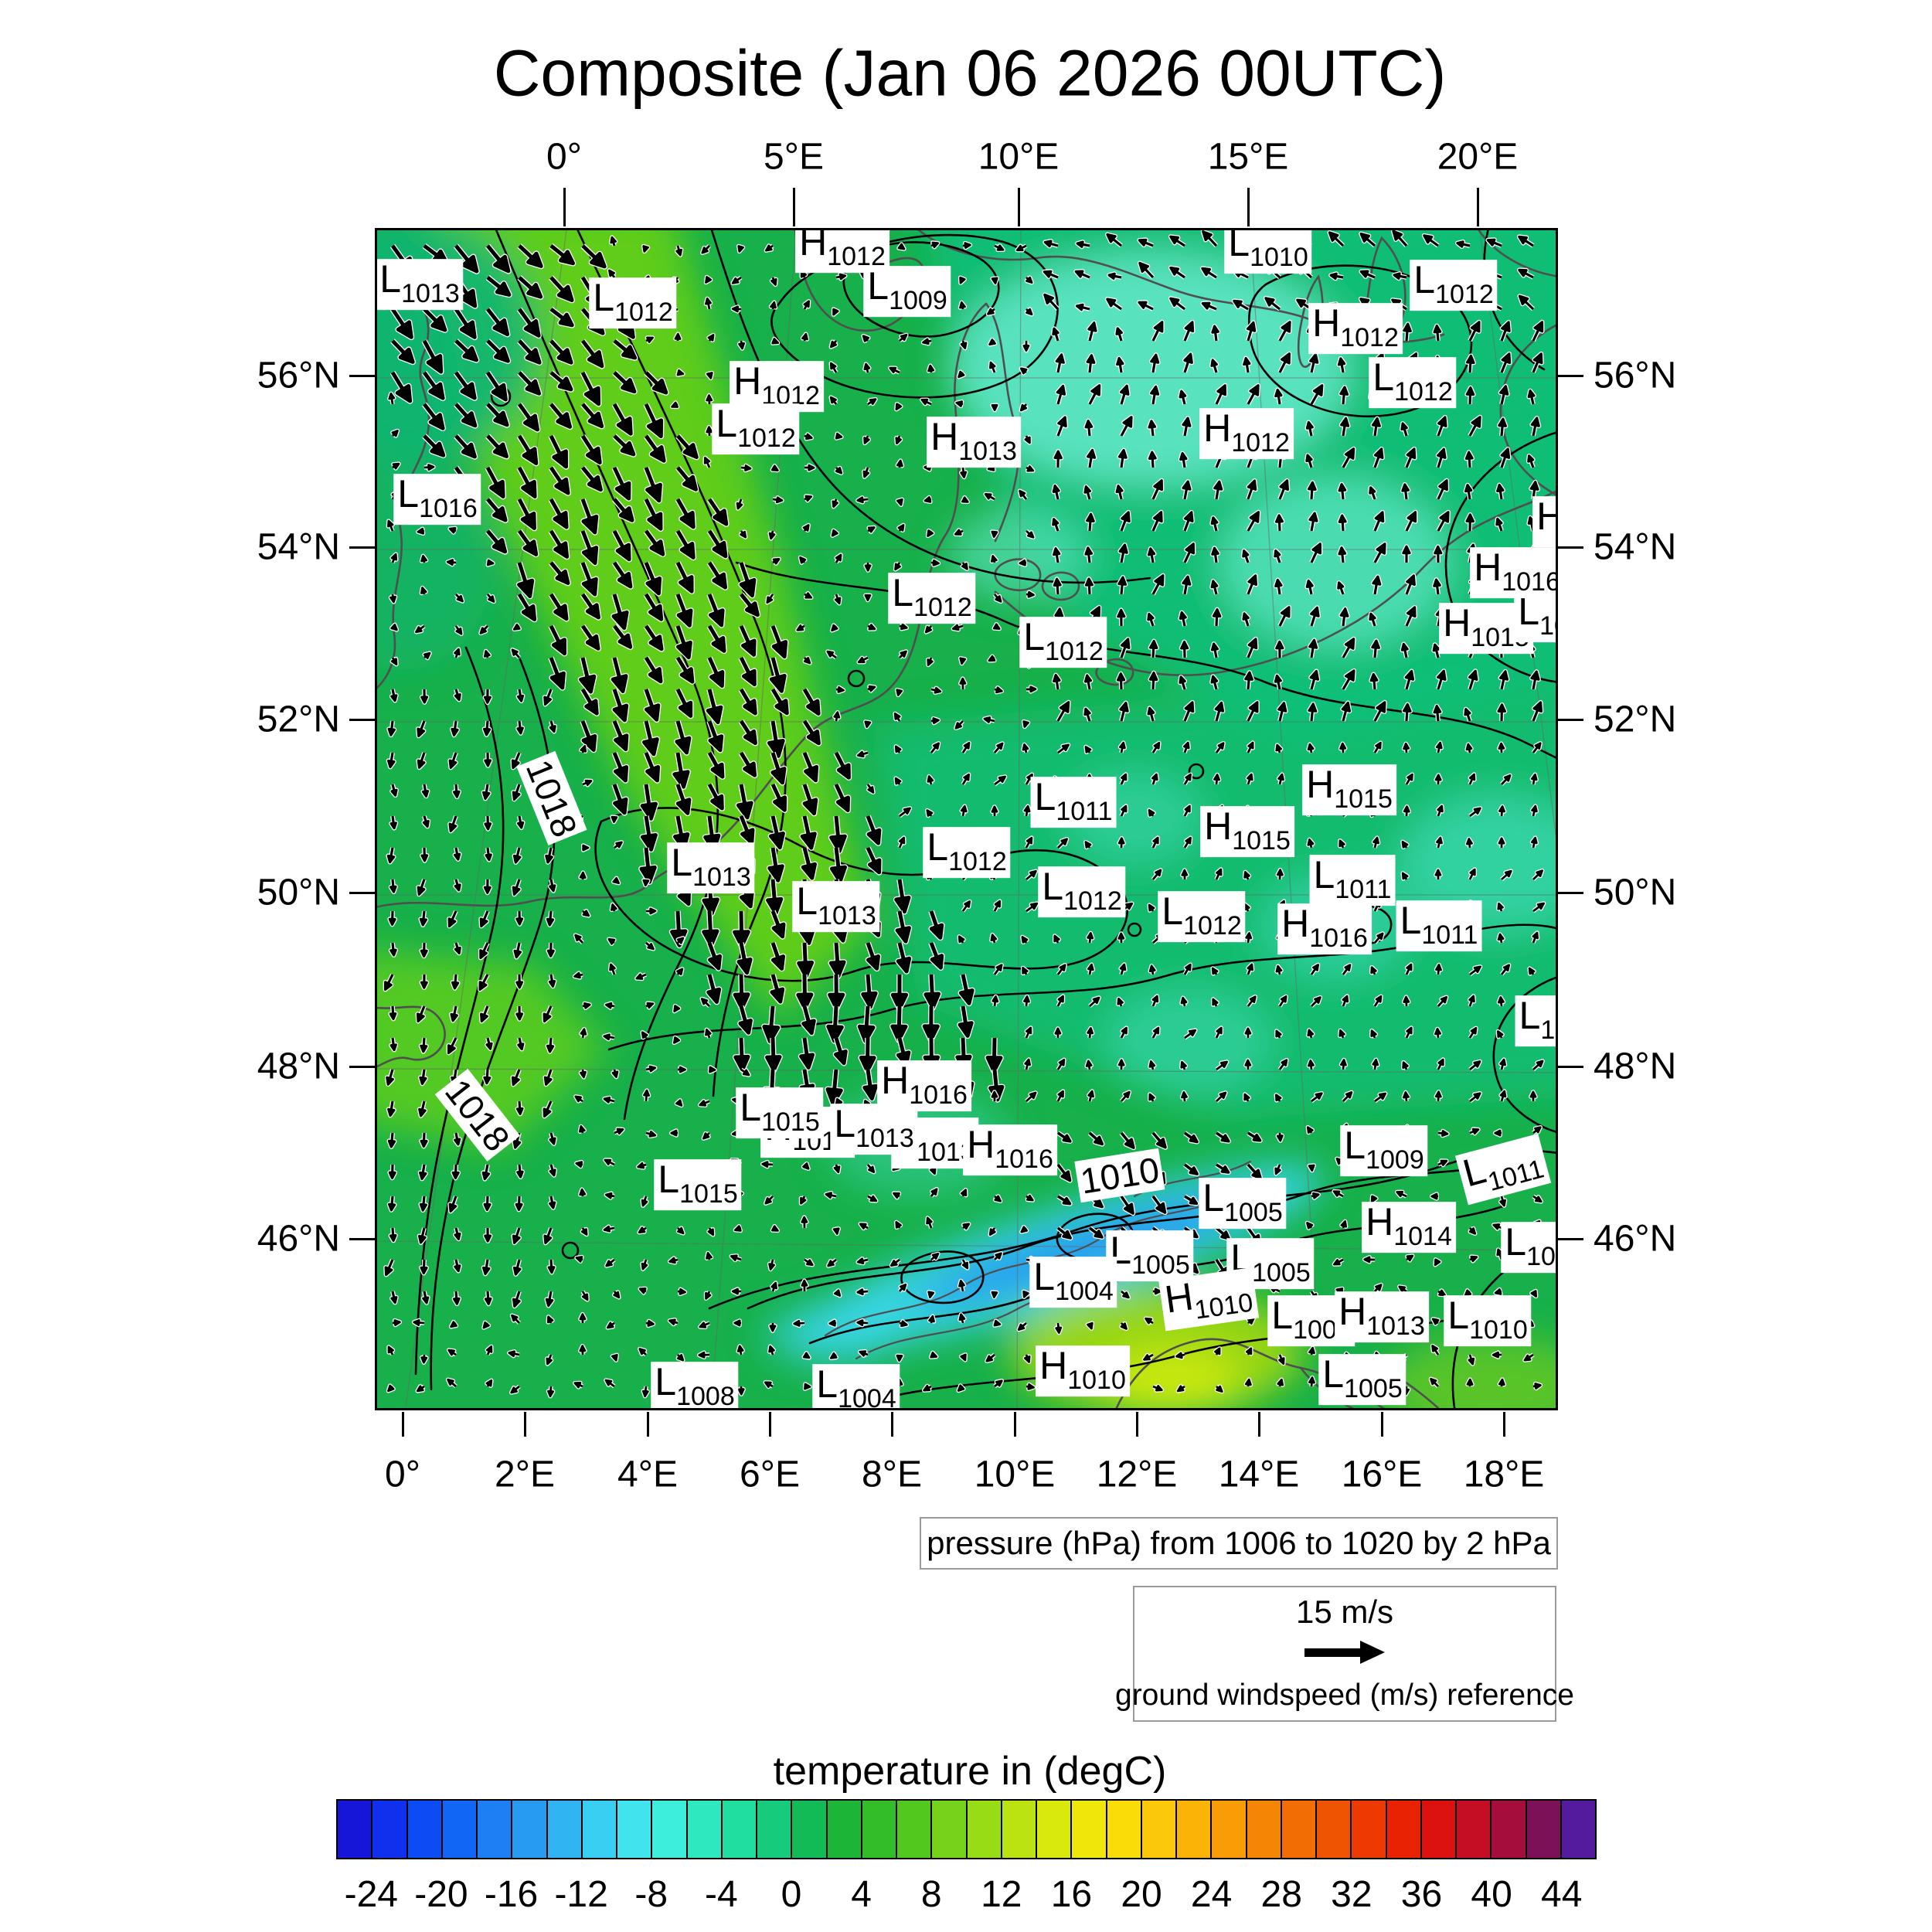 This screenshot has width=1932, height=1932. Describe the element at coordinates (836, 907) in the screenshot. I see `pressure-label-l1013: L1013` at that location.